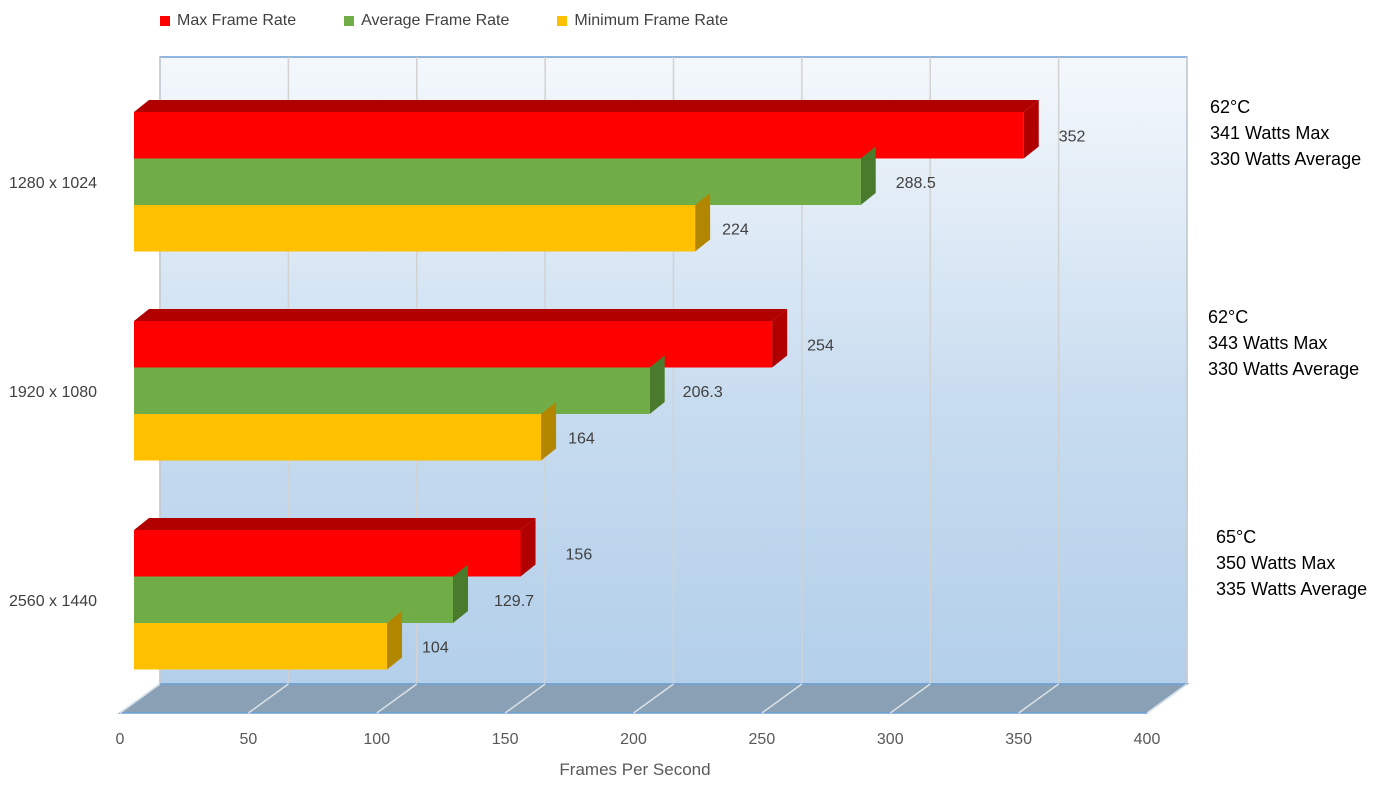  Describe the element at coordinates (1236, 537) in the screenshot. I see `annotation-2560-temp: 65°C` at that location.